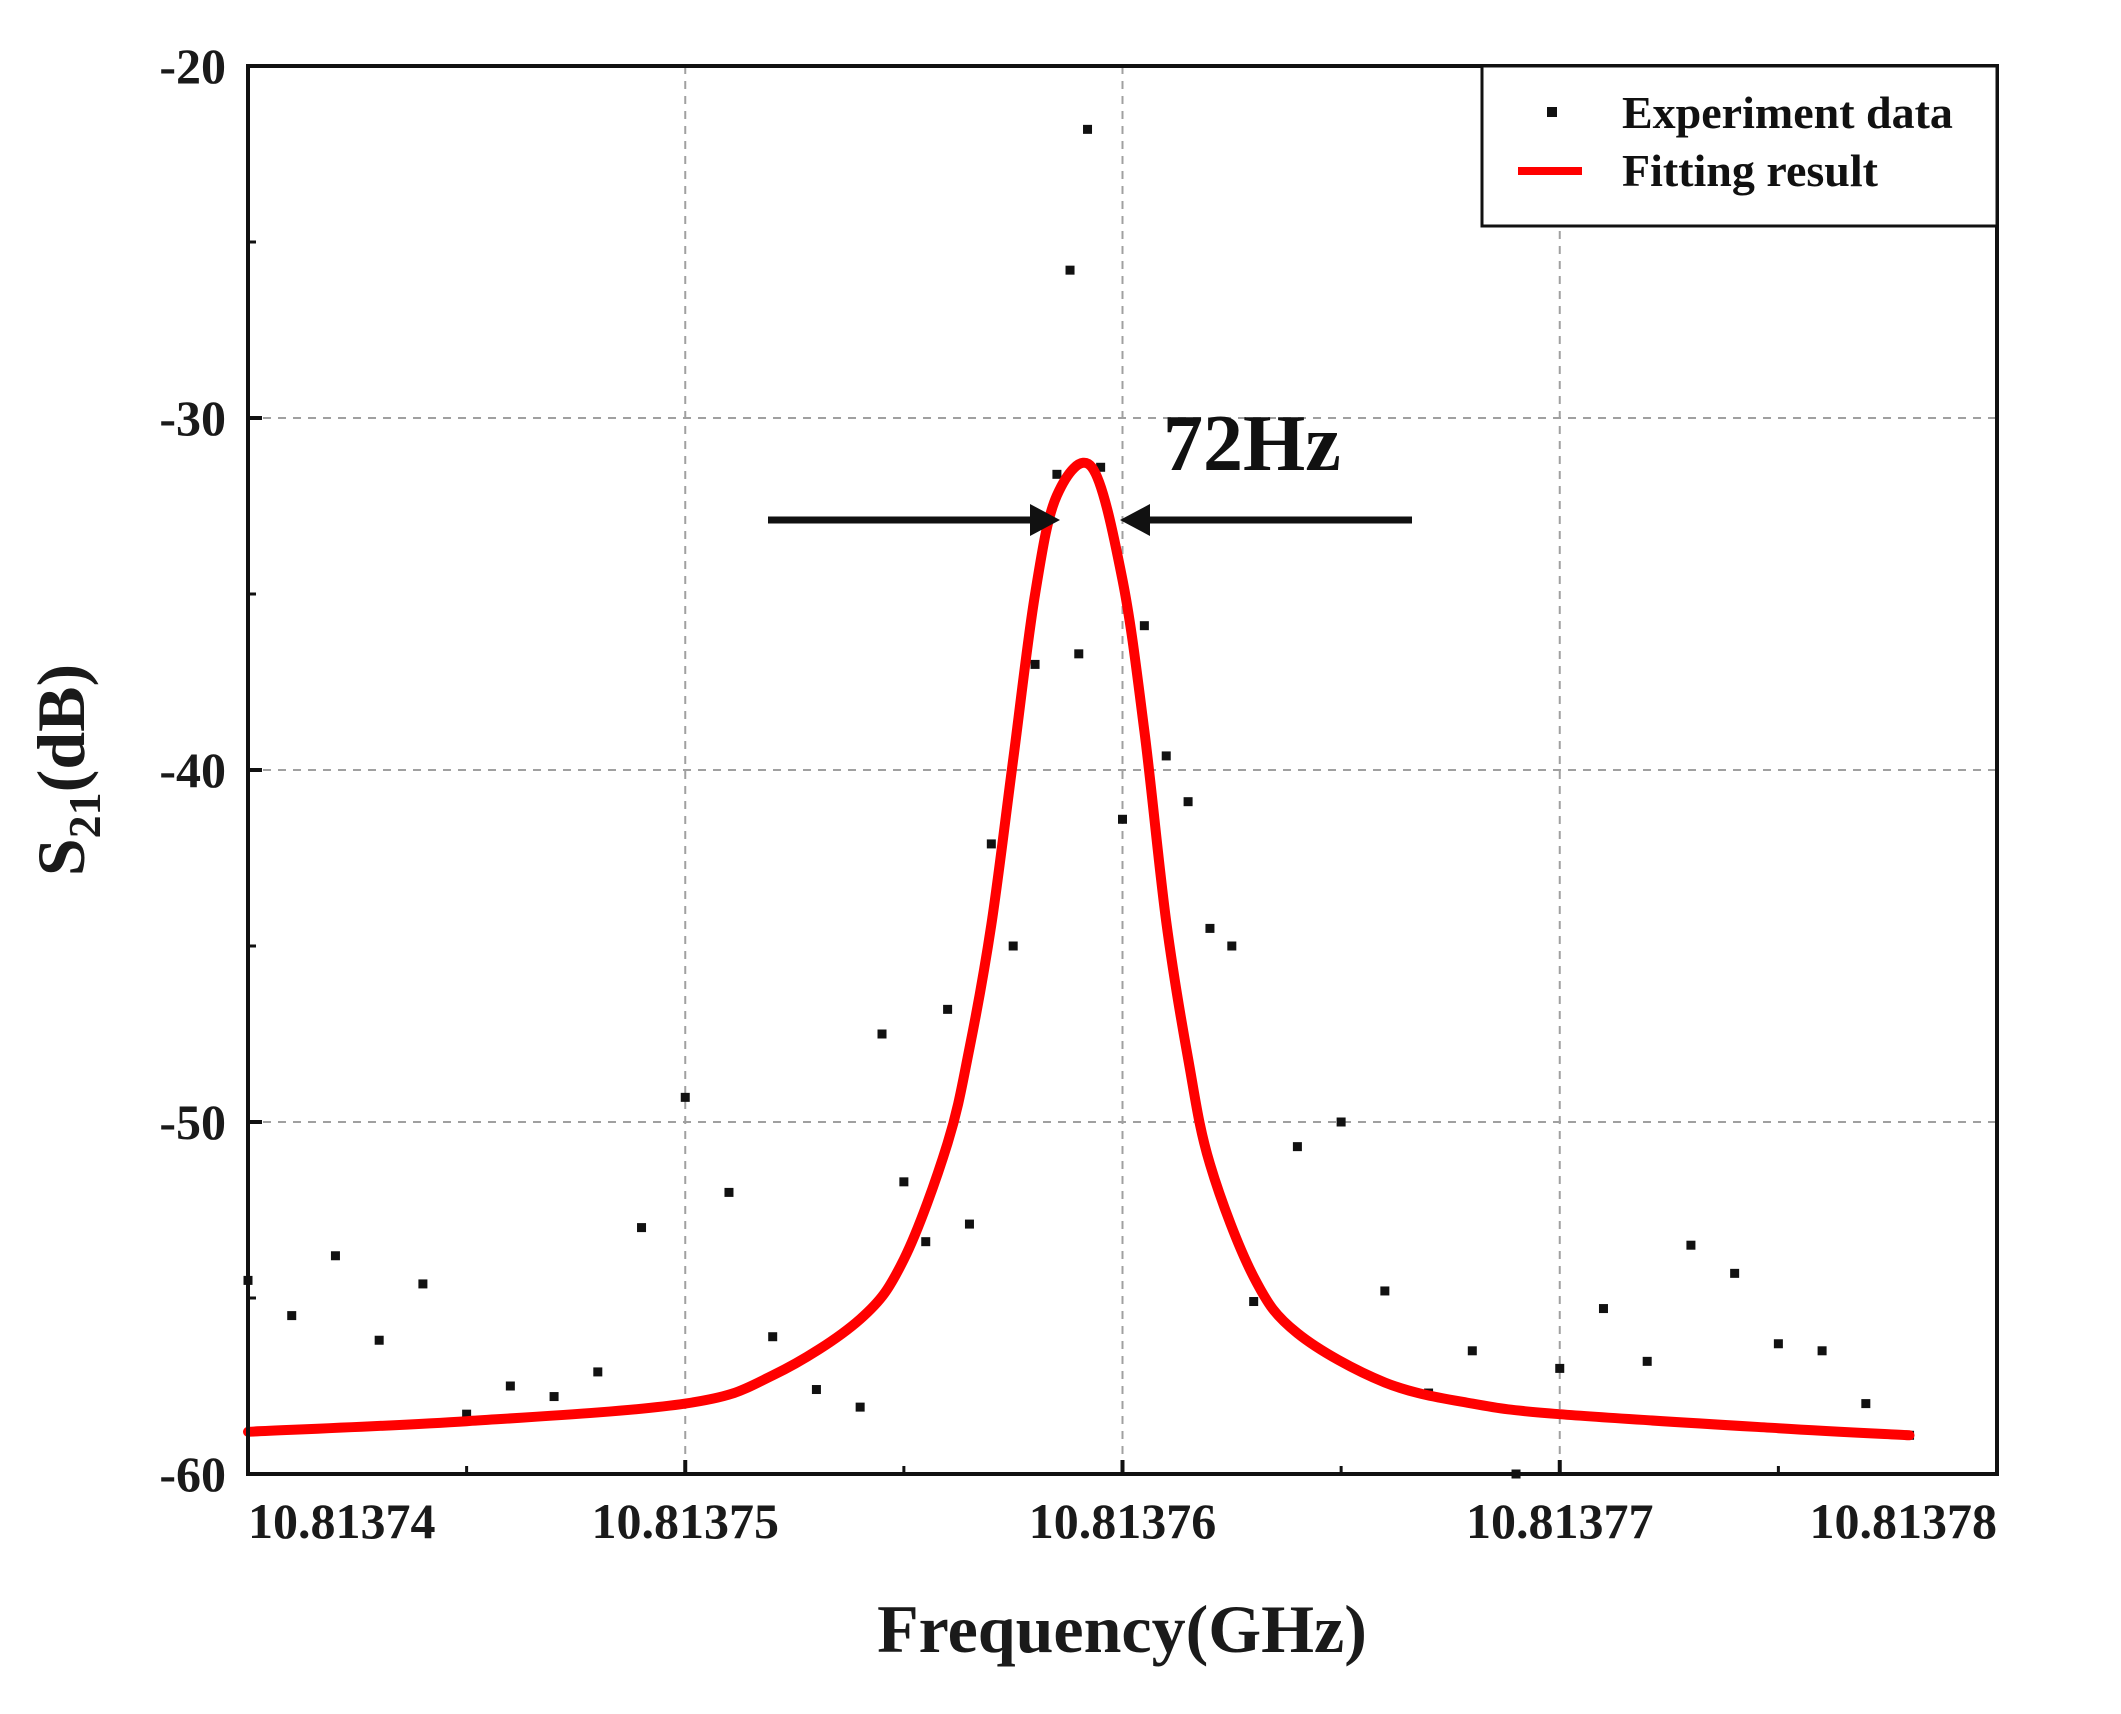 Image resolution: width=2121 pixels, height=1714 pixels. What do you see at coordinates (192, 1474) in the screenshot?
I see `y-tick-label: -60` at bounding box center [192, 1474].